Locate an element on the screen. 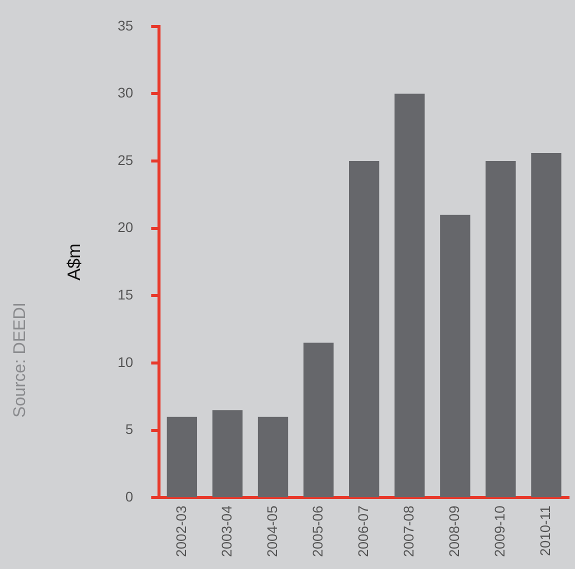 Image resolution: width=575 pixels, height=569 pixels. y-tick-label: 15 is located at coordinates (126, 294).